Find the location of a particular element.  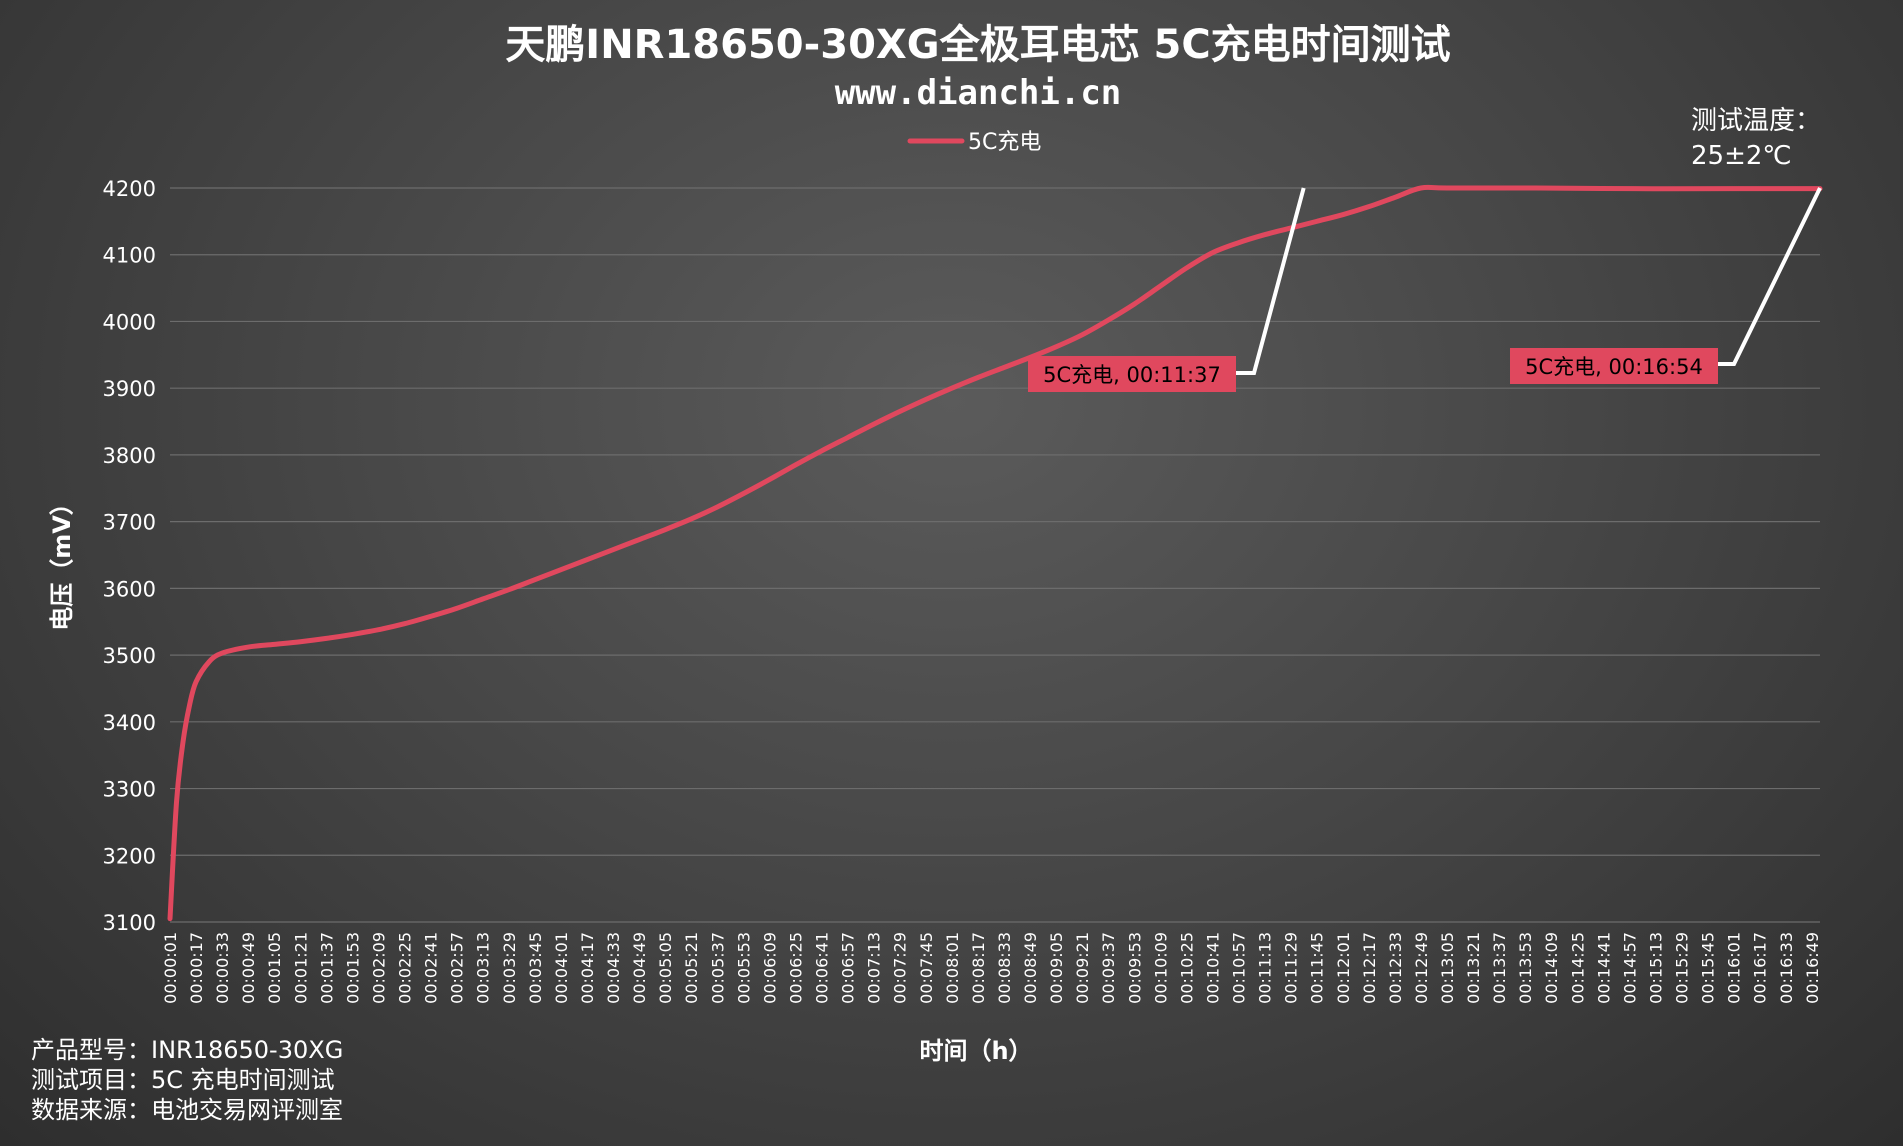

x-tick-label-45: 00:12:01 is located at coordinates (1343, 968).